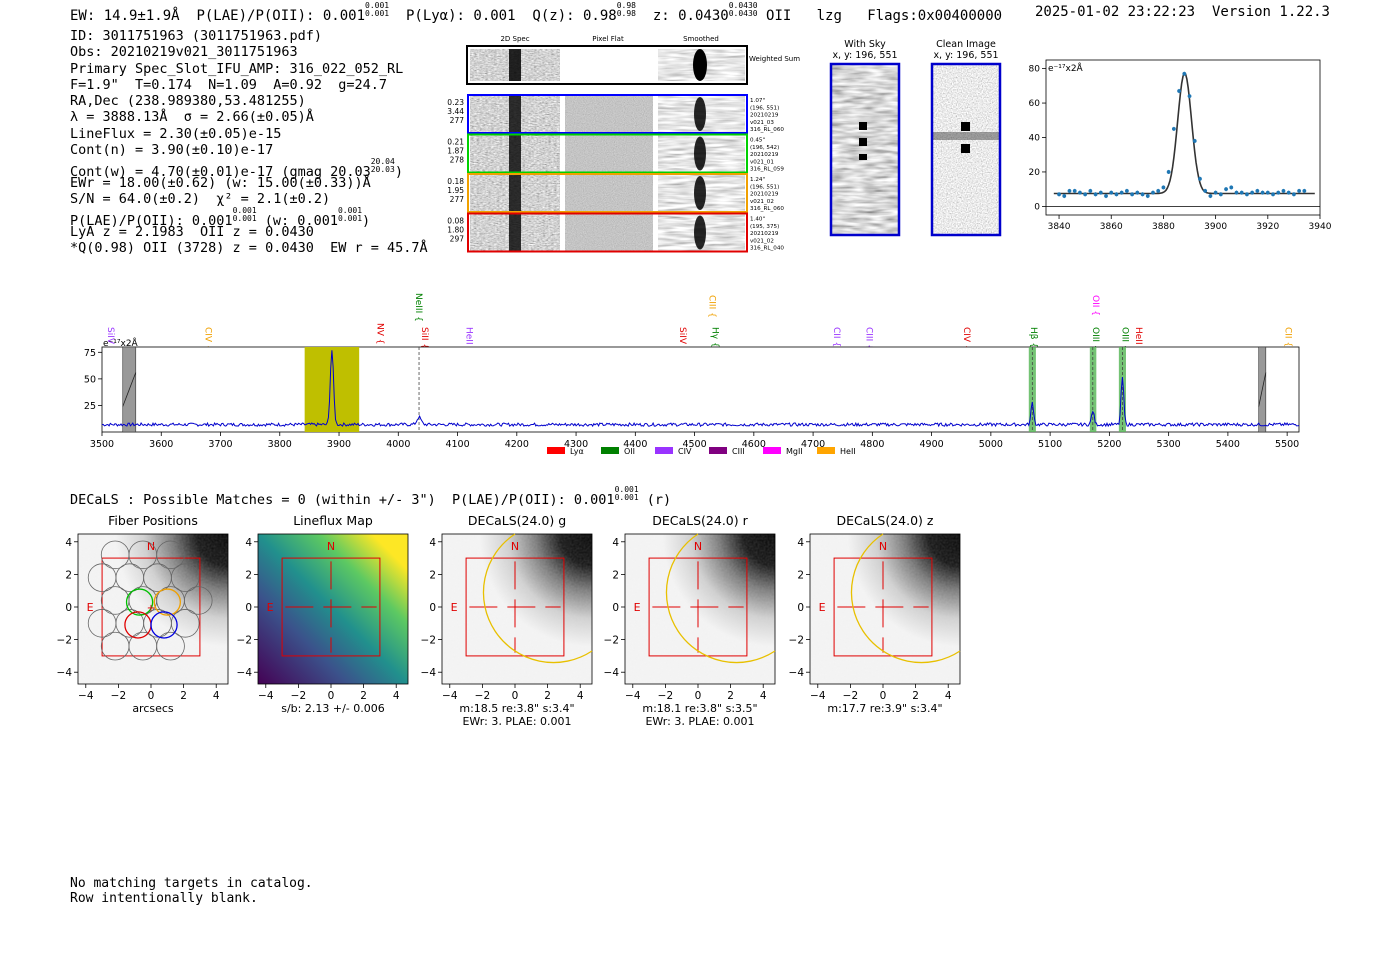  What do you see at coordinates (188, 101) in the screenshot?
I see `info-radec: RA,Dec (238.989380,53.481255)` at bounding box center [188, 101].